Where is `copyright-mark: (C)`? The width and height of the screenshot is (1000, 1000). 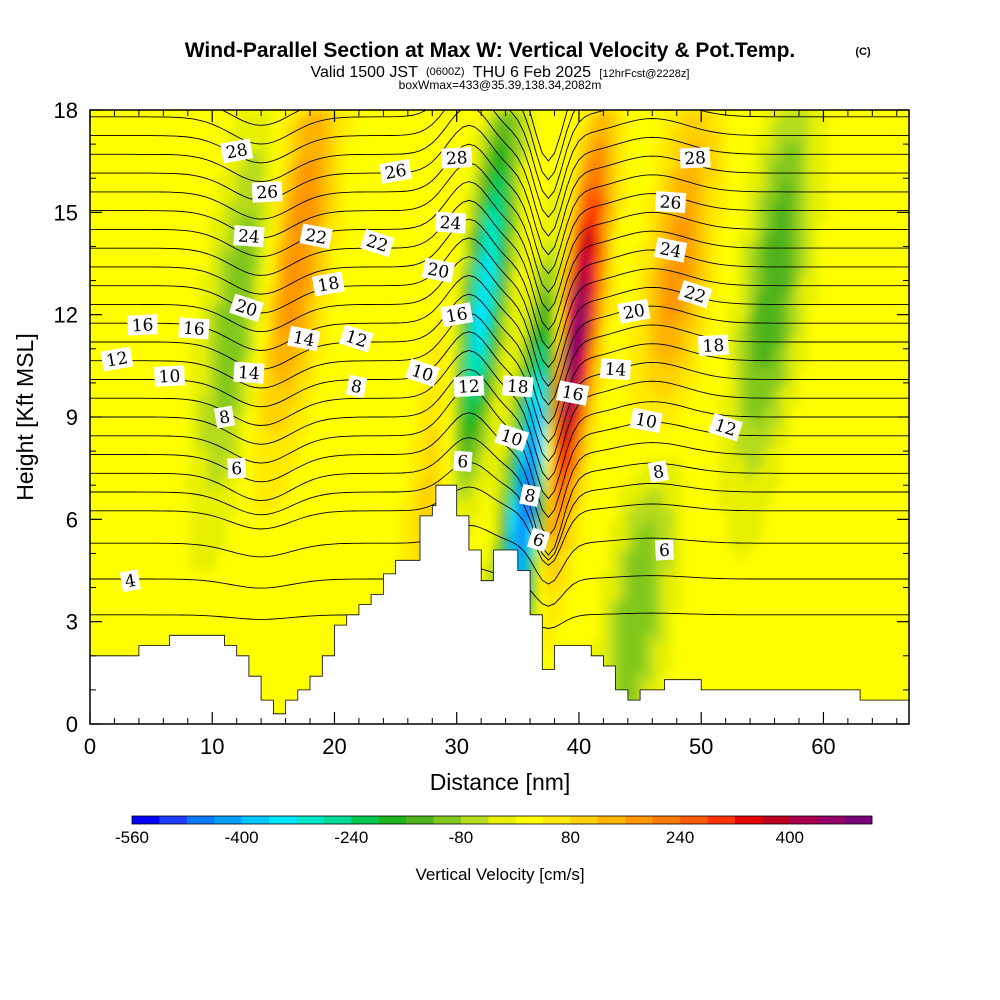 copyright-mark: (C) is located at coordinates (863, 52).